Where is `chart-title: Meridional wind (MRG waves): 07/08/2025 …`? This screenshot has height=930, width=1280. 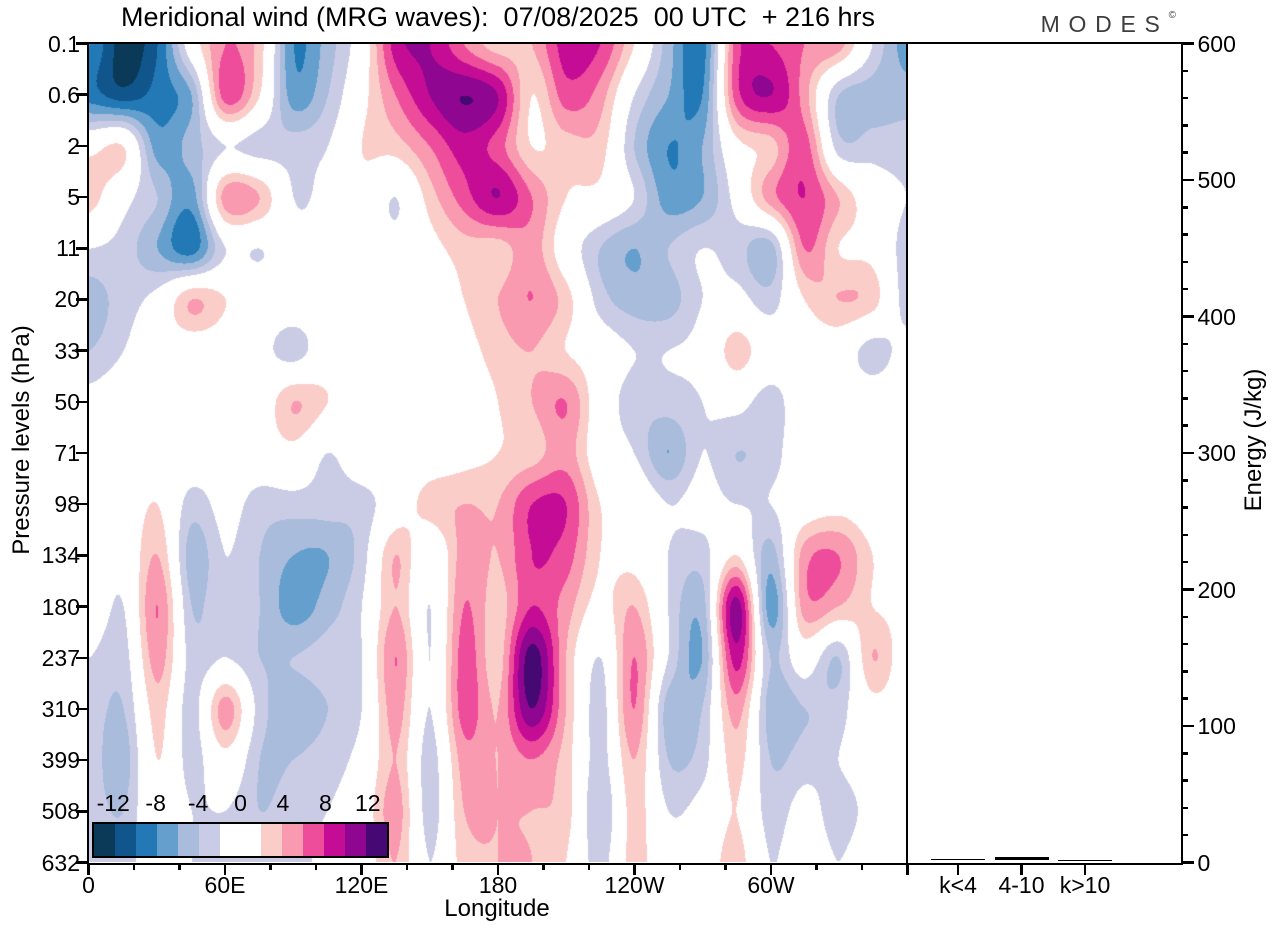
chart-title: Meridional wind (MRG waves): 07/08/2025 … is located at coordinates (498, 17).